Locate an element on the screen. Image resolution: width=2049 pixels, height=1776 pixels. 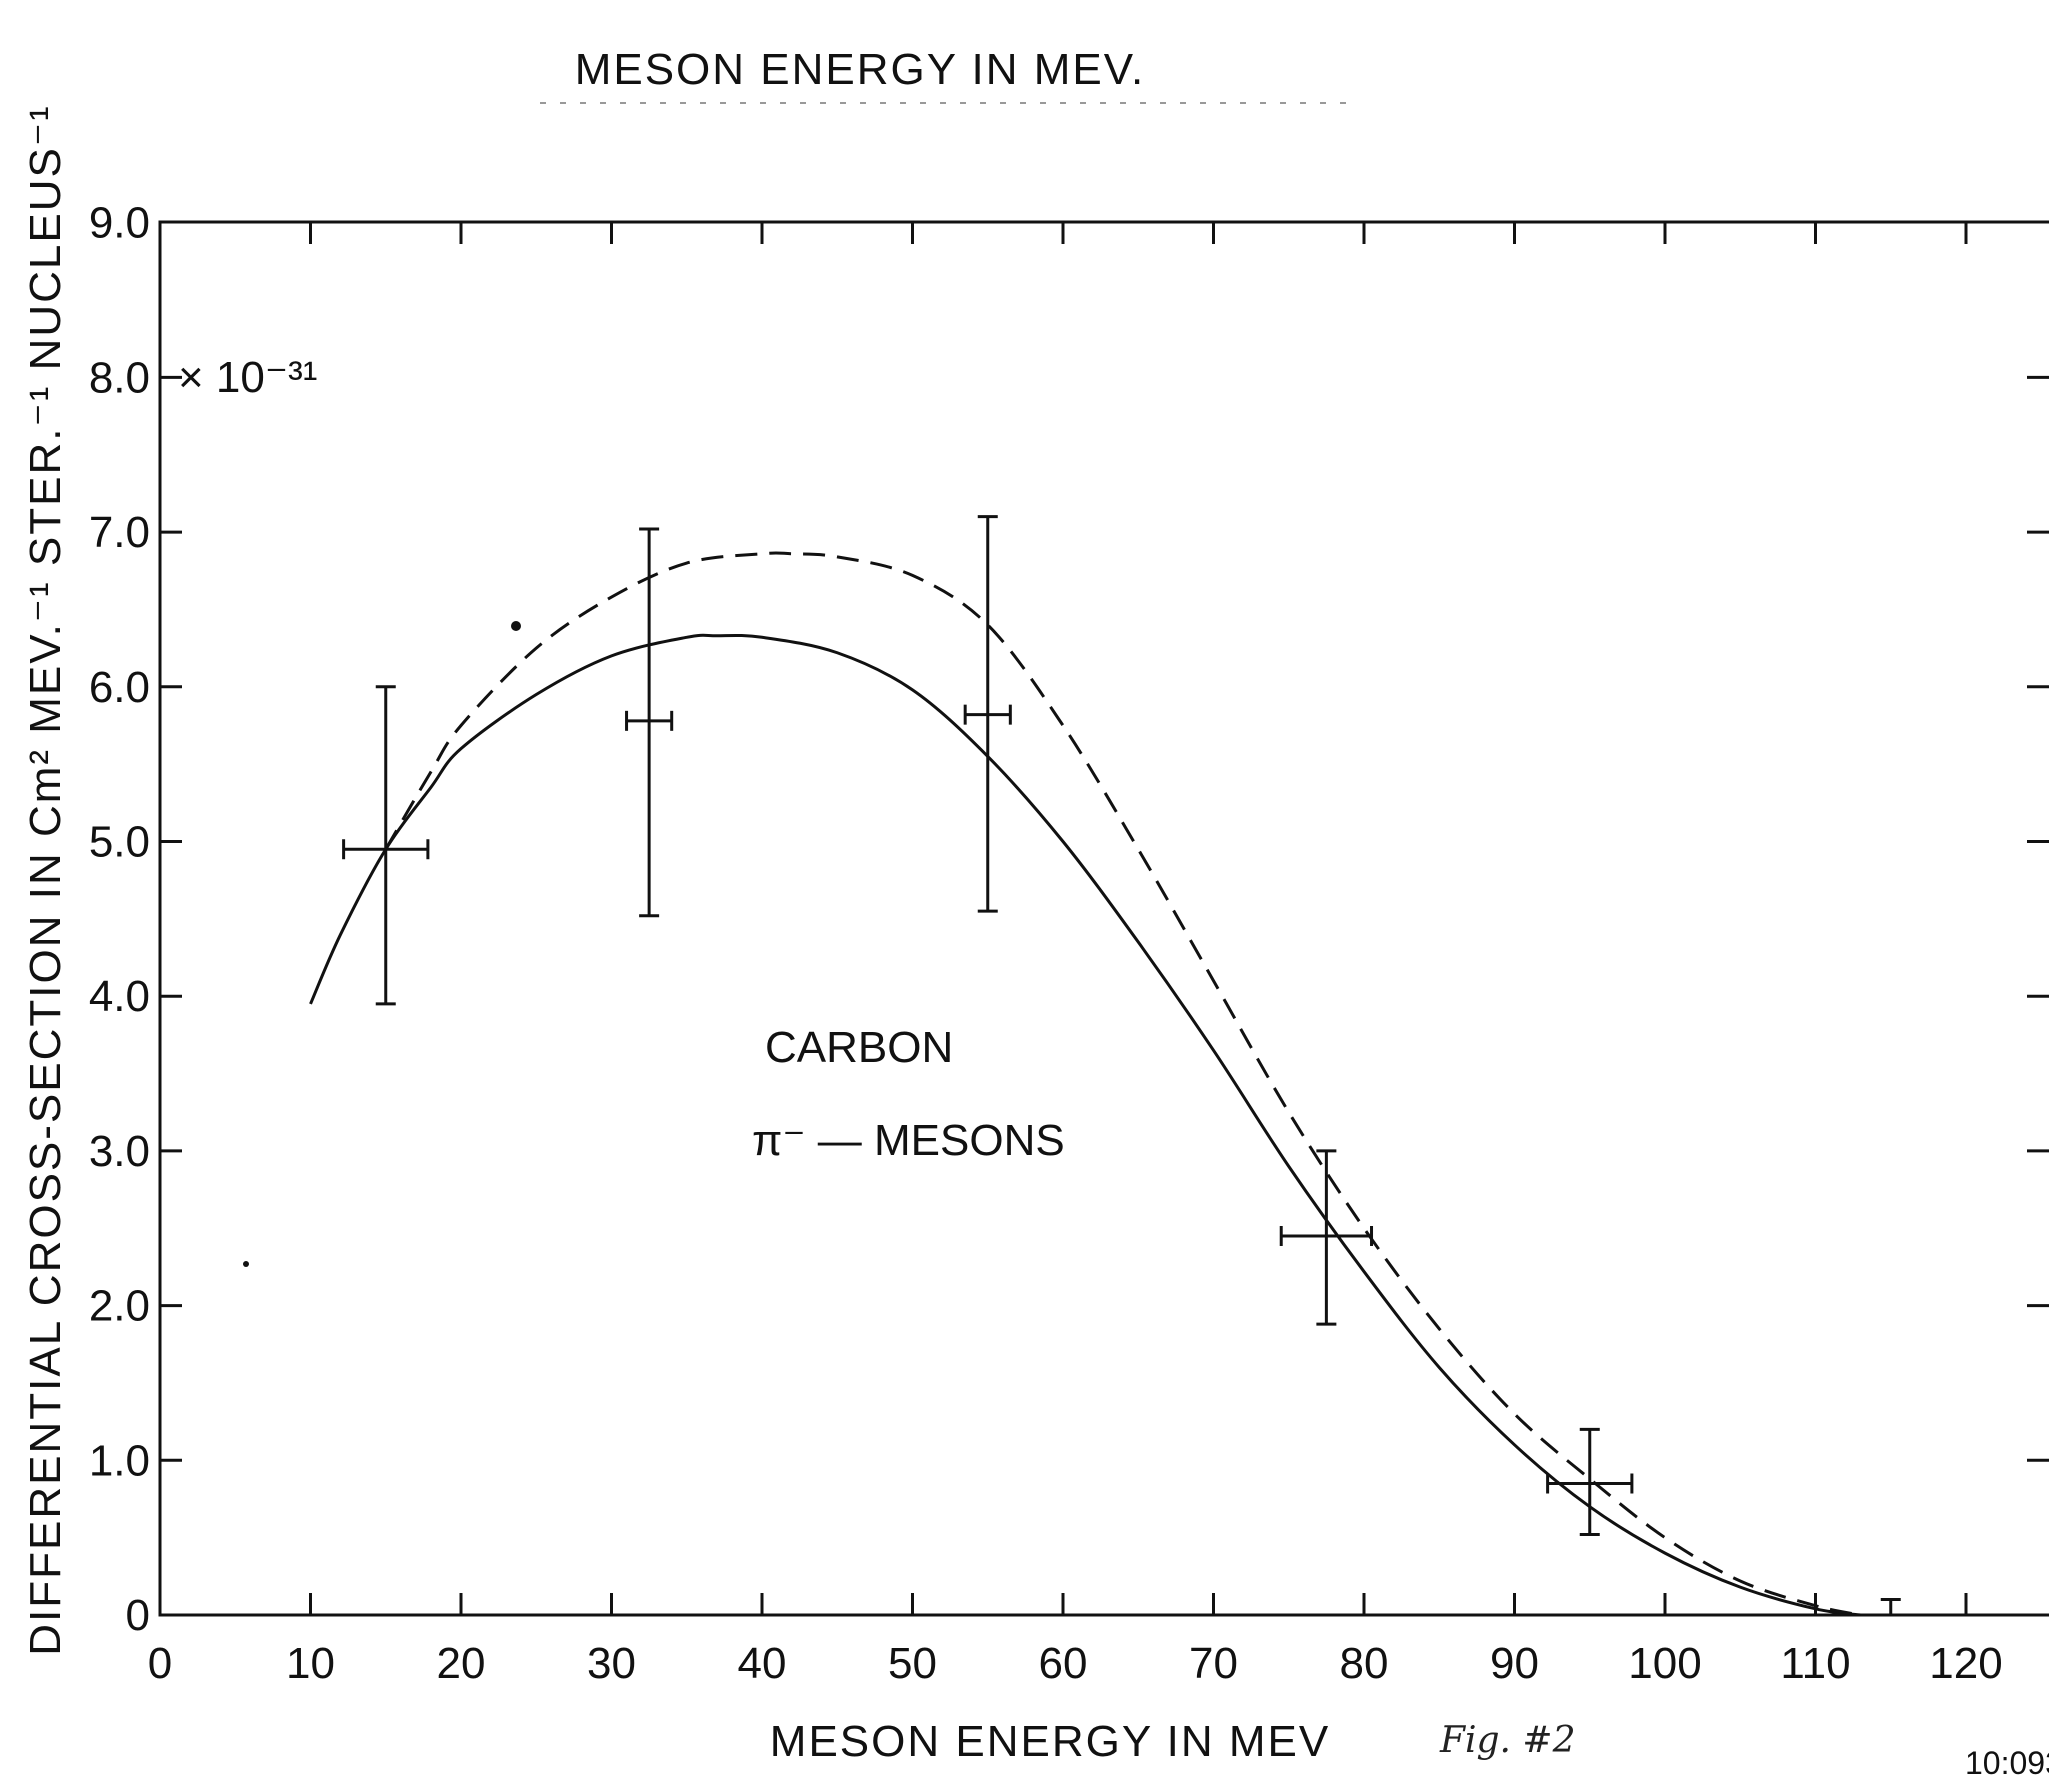
y-tick-label: 2.0 is located at coordinates (119, 1306).